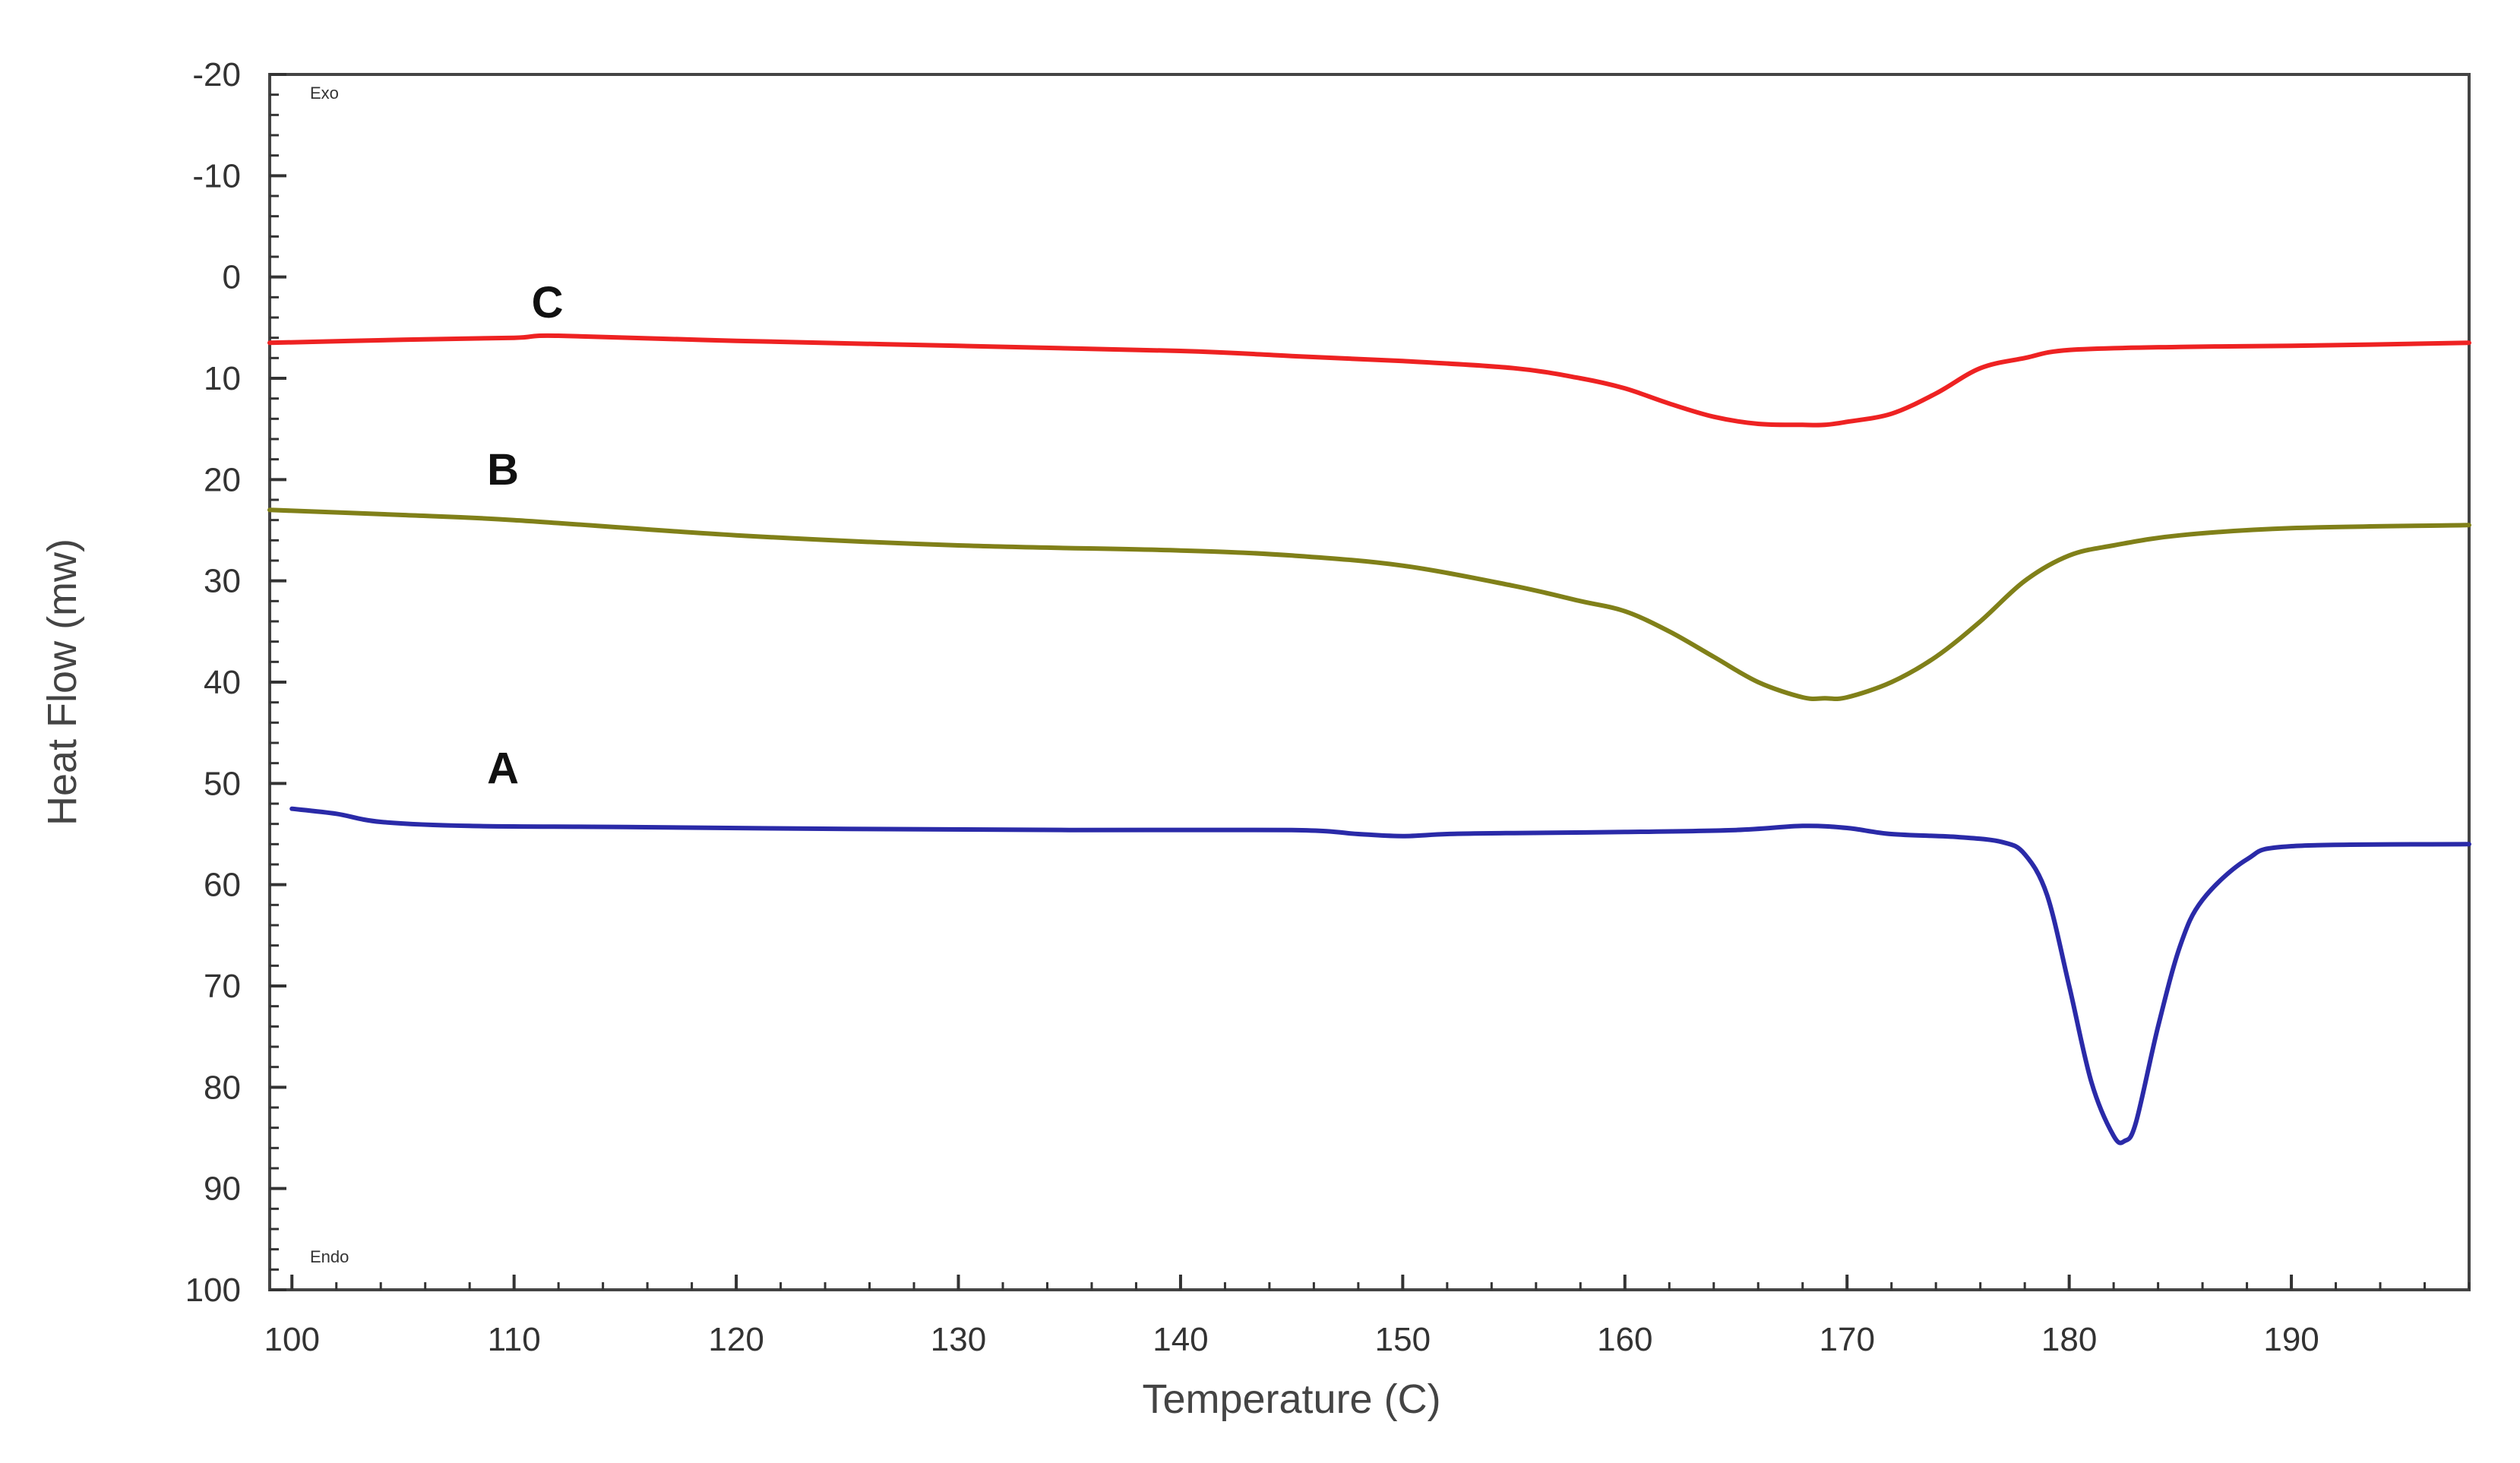  What do you see at coordinates (232, 277) in the screenshot?
I see `y-tick-label-2: 0` at bounding box center [232, 277].